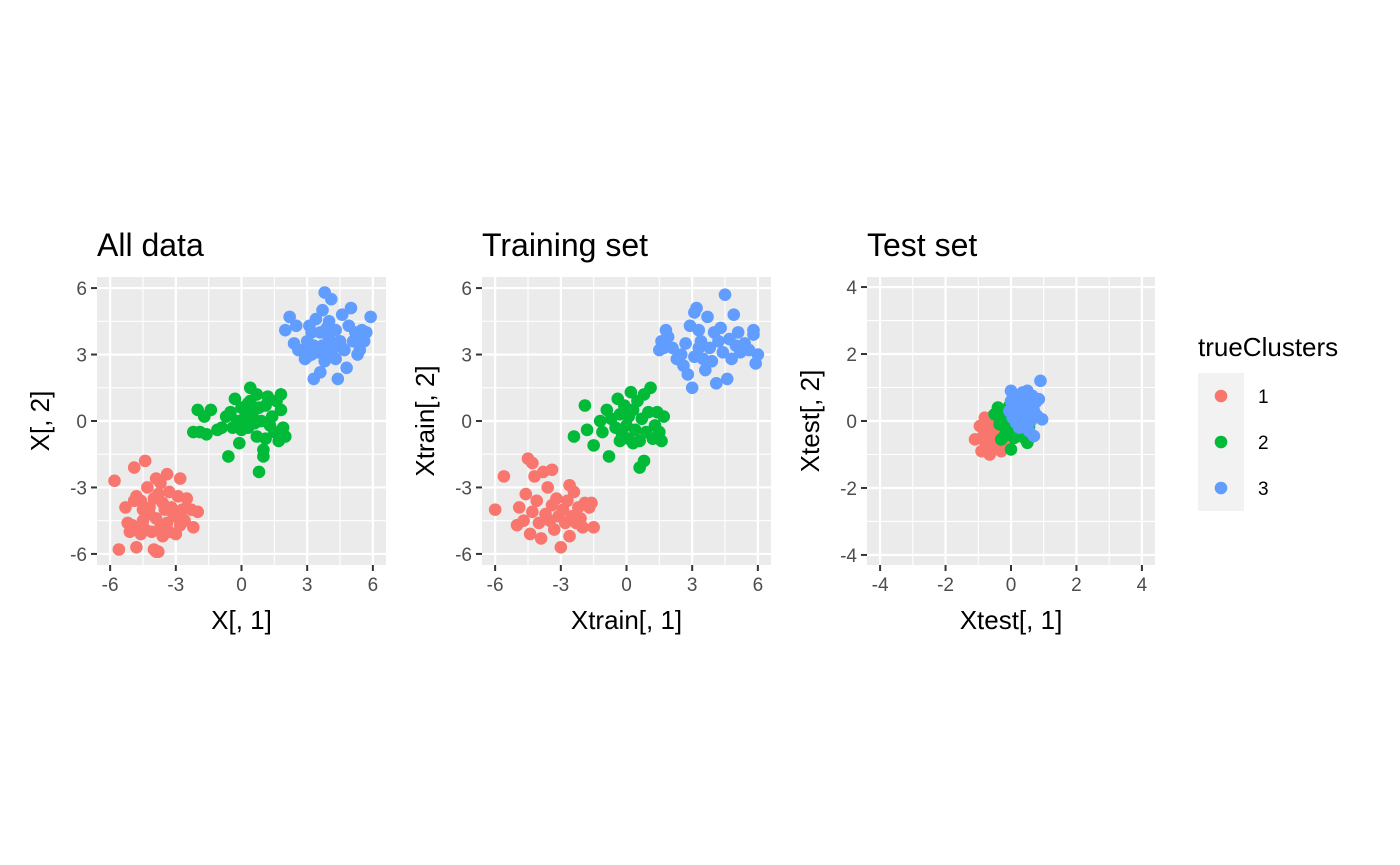 The width and height of the screenshot is (1400, 865). I want to click on x-axis-title: X[, 1], so click(241, 620).